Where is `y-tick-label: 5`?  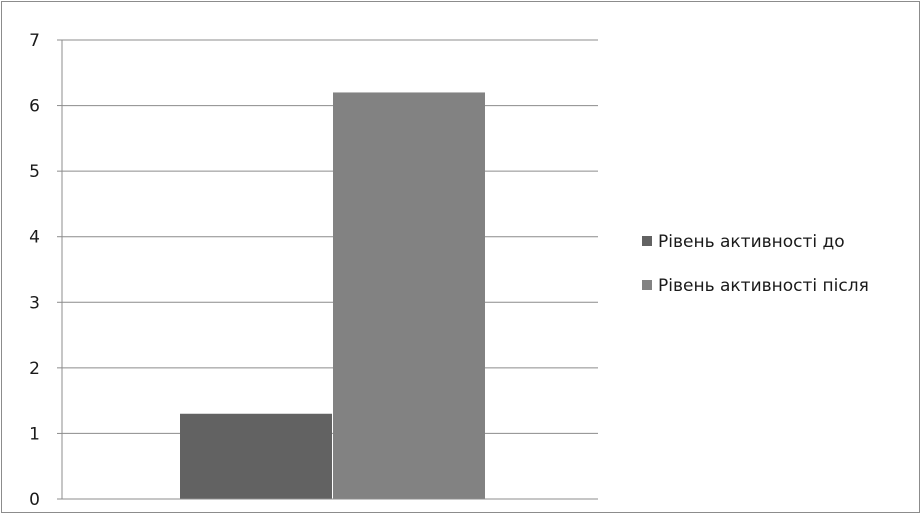
y-tick-label: 5 is located at coordinates (34, 172).